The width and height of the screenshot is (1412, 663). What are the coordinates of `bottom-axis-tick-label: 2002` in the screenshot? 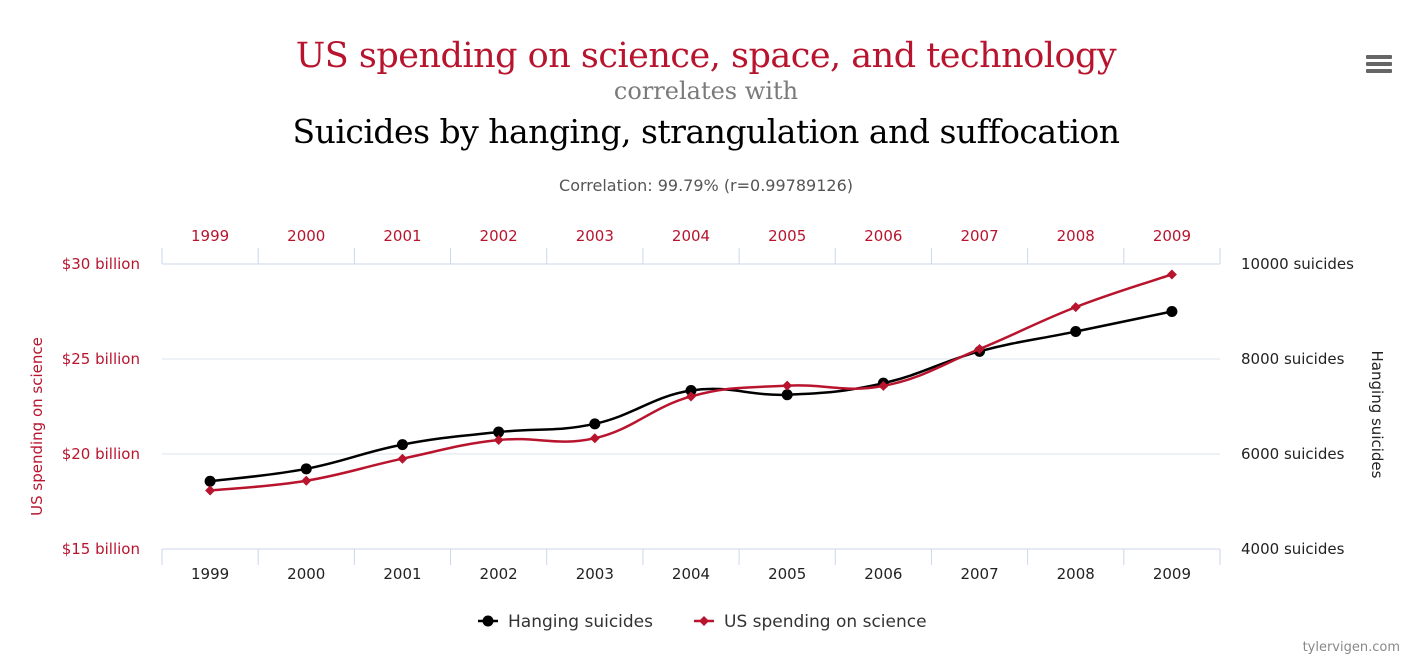 It's located at (499, 574).